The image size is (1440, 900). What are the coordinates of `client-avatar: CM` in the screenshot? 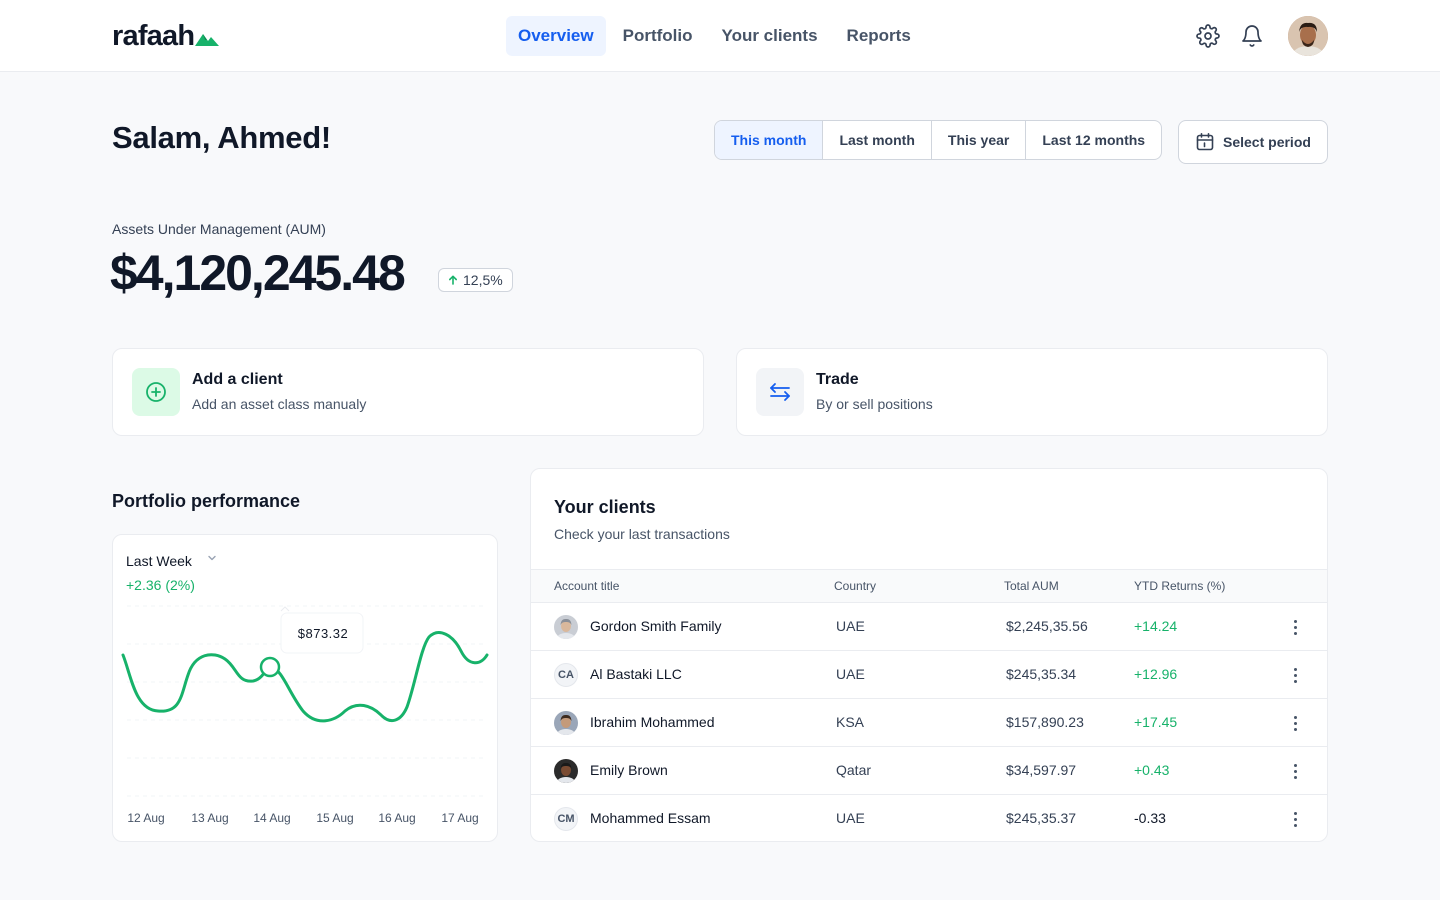 It's located at (566, 819).